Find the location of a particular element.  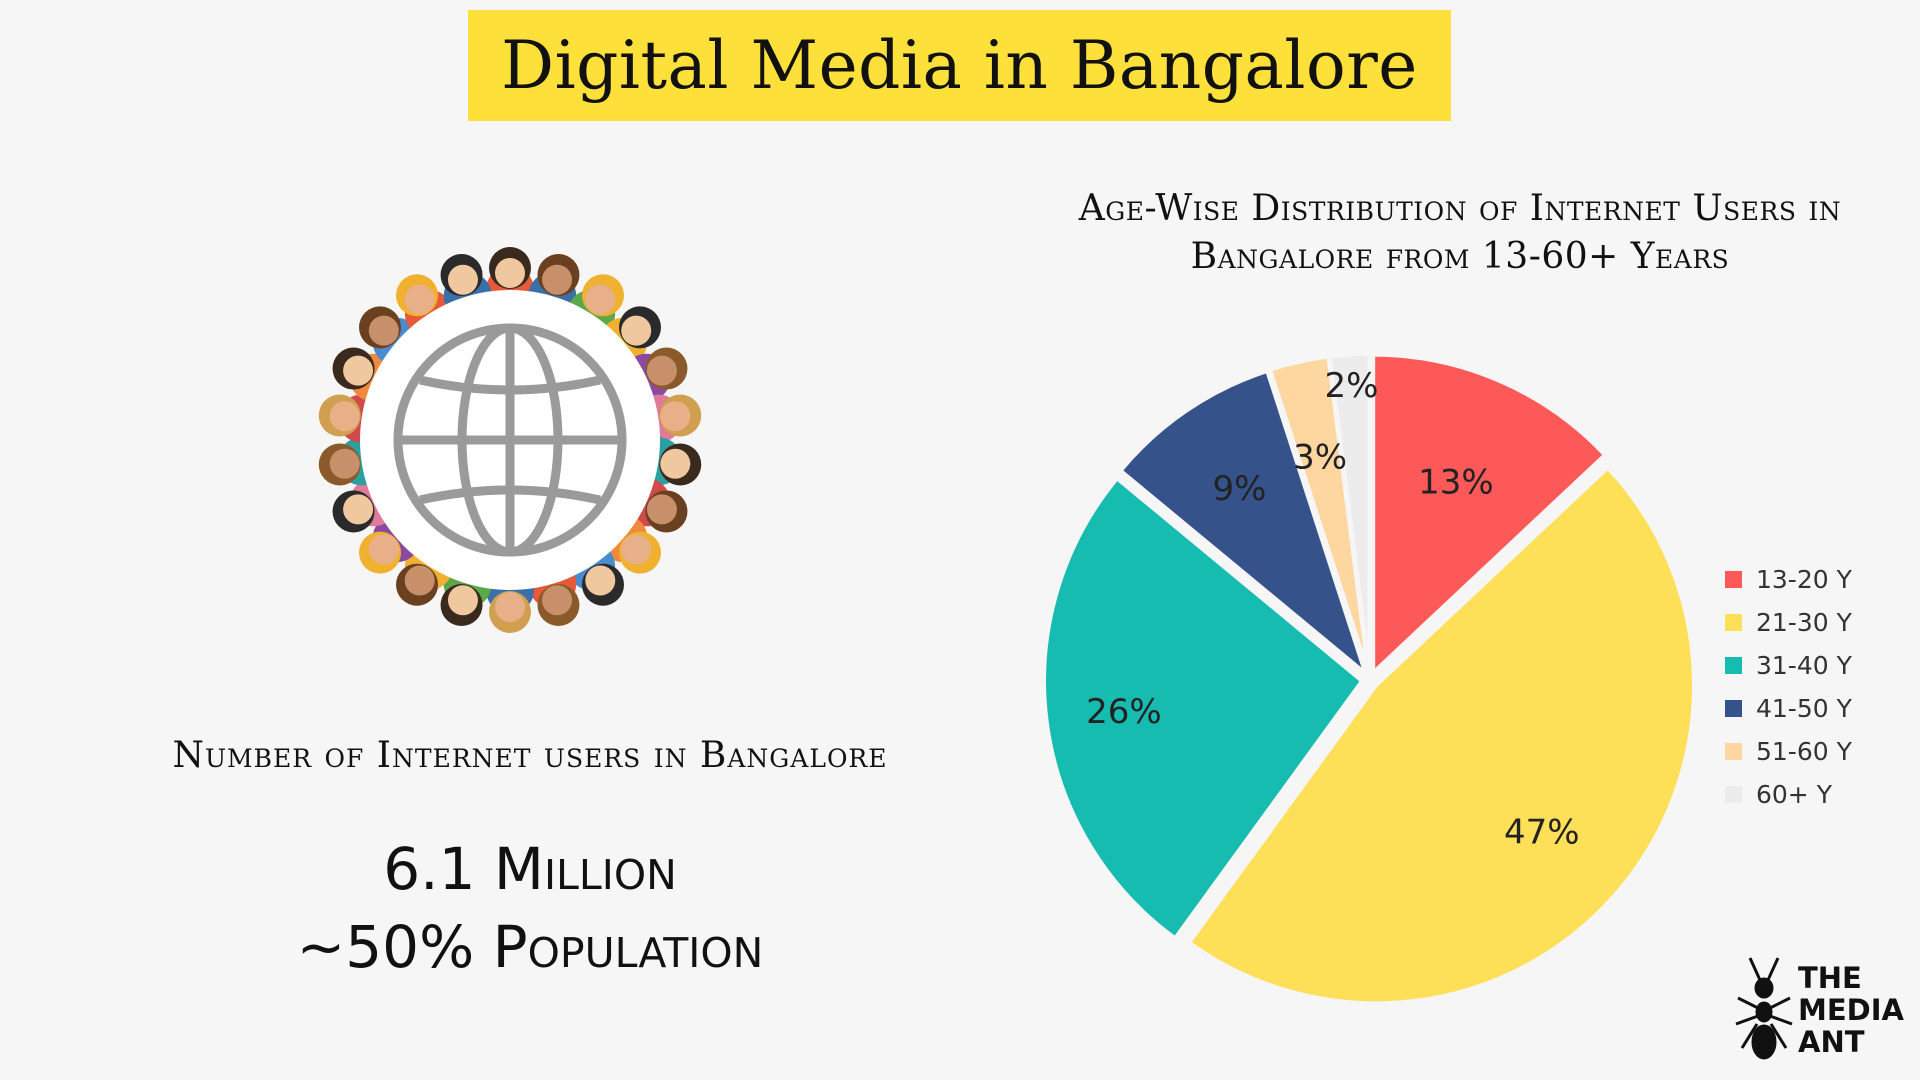

chart-legend: 13-20 Y 21-30 Y 31-40 Y 41-50 Y 51-60 Y 60+ Y is located at coordinates (1788, 687).